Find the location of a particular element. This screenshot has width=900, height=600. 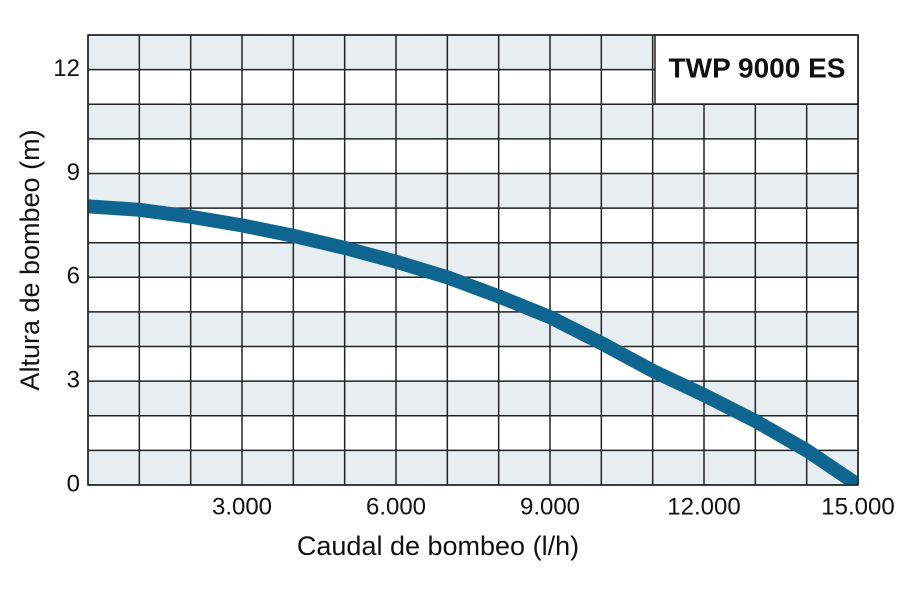

y-tick-label: 12 is located at coordinates (66, 68).